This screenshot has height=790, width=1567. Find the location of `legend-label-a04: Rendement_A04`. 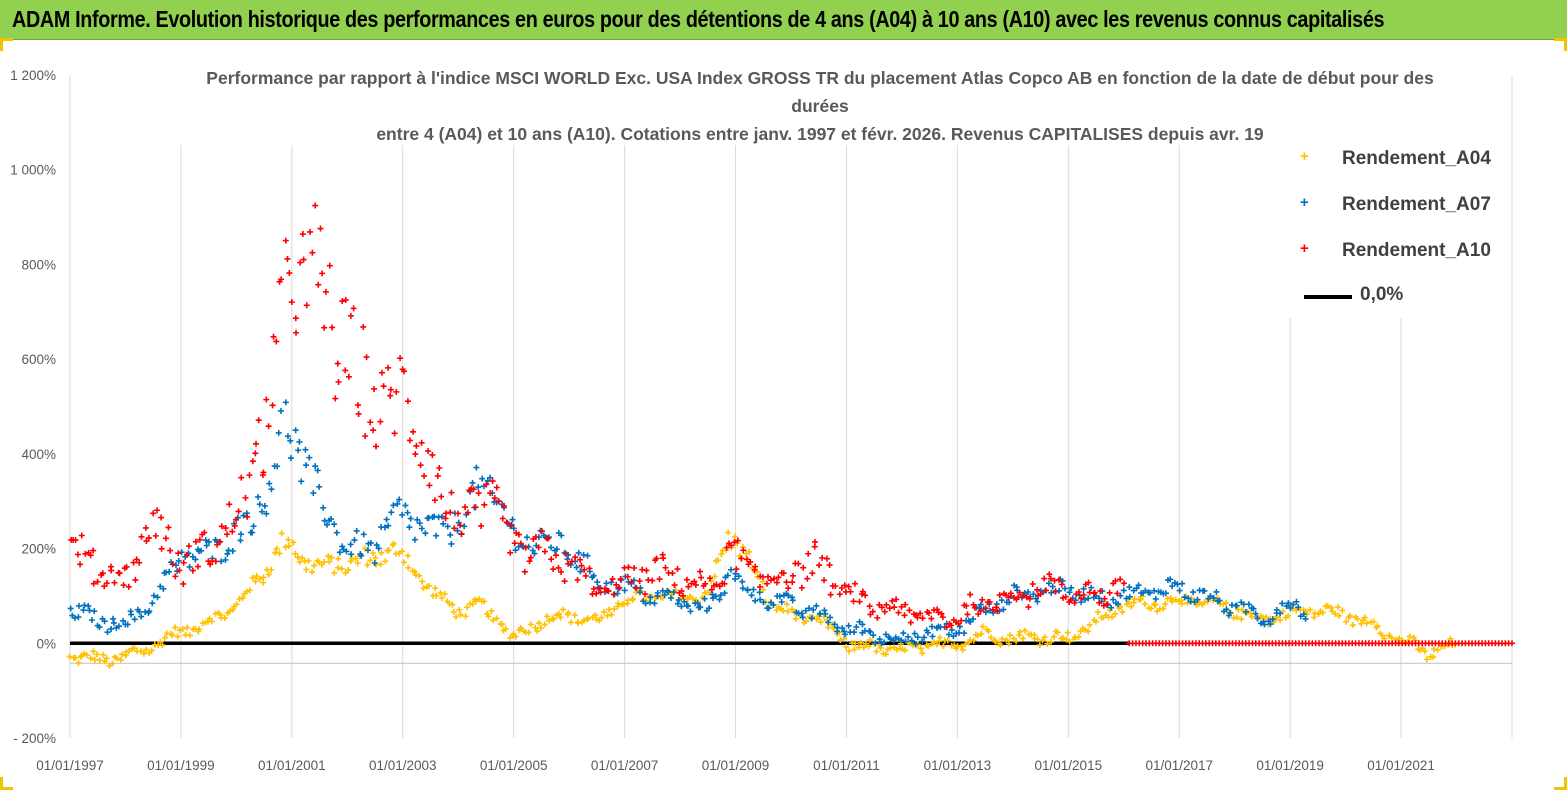

legend-label-a04: Rendement_A04 is located at coordinates (1416, 158).